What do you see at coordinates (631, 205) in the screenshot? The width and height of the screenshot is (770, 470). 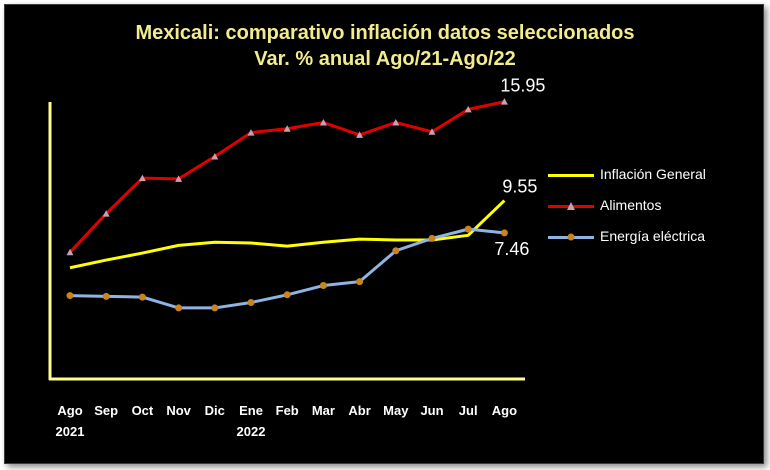 I see `legend-label: Alimentos` at bounding box center [631, 205].